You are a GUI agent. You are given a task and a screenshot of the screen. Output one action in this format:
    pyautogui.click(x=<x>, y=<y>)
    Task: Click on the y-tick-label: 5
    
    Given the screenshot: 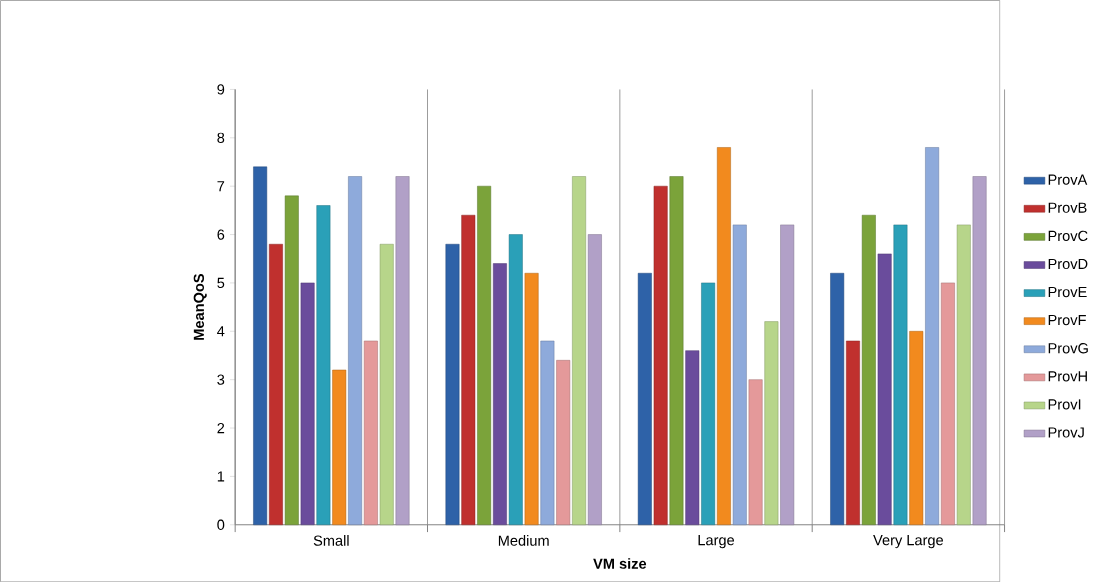 What is the action you would take?
    pyautogui.click(x=221, y=282)
    